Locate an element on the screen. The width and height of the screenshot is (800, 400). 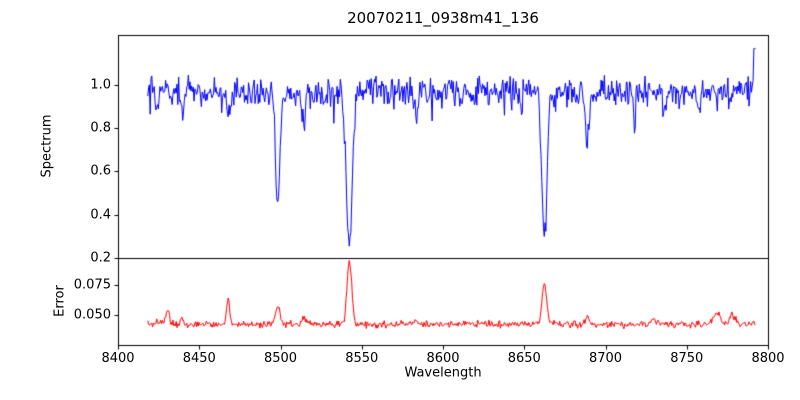
spectrum-y-tick-label: 0.6 is located at coordinates (100, 171).